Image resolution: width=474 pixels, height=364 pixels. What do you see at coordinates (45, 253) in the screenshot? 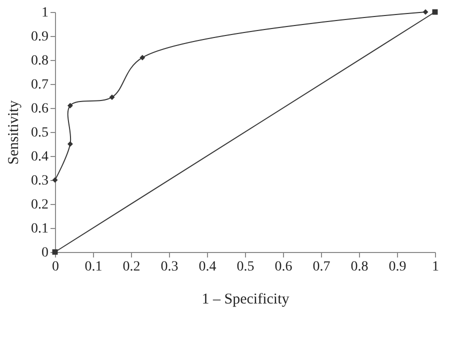
I see `y-tick-label: 0` at bounding box center [45, 253].